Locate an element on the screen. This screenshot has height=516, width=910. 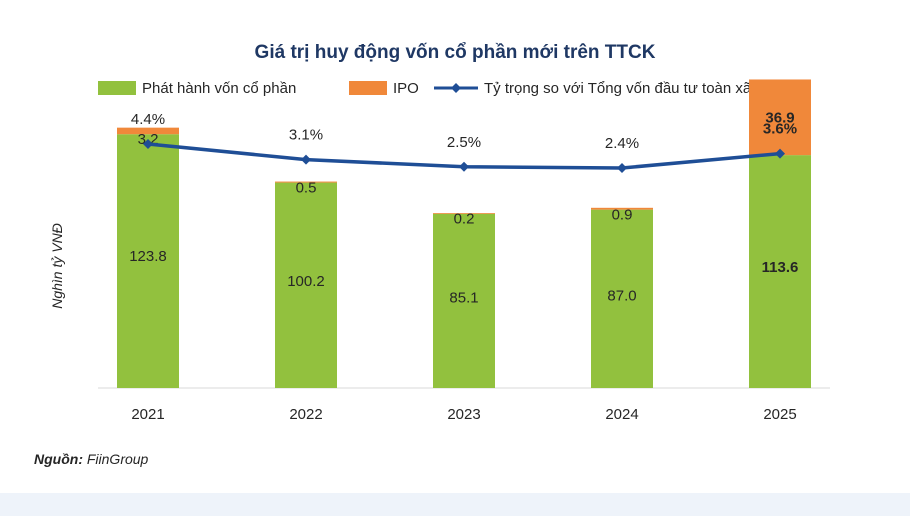
source-note: Nguồn: FiinGroup is located at coordinates (91, 459).